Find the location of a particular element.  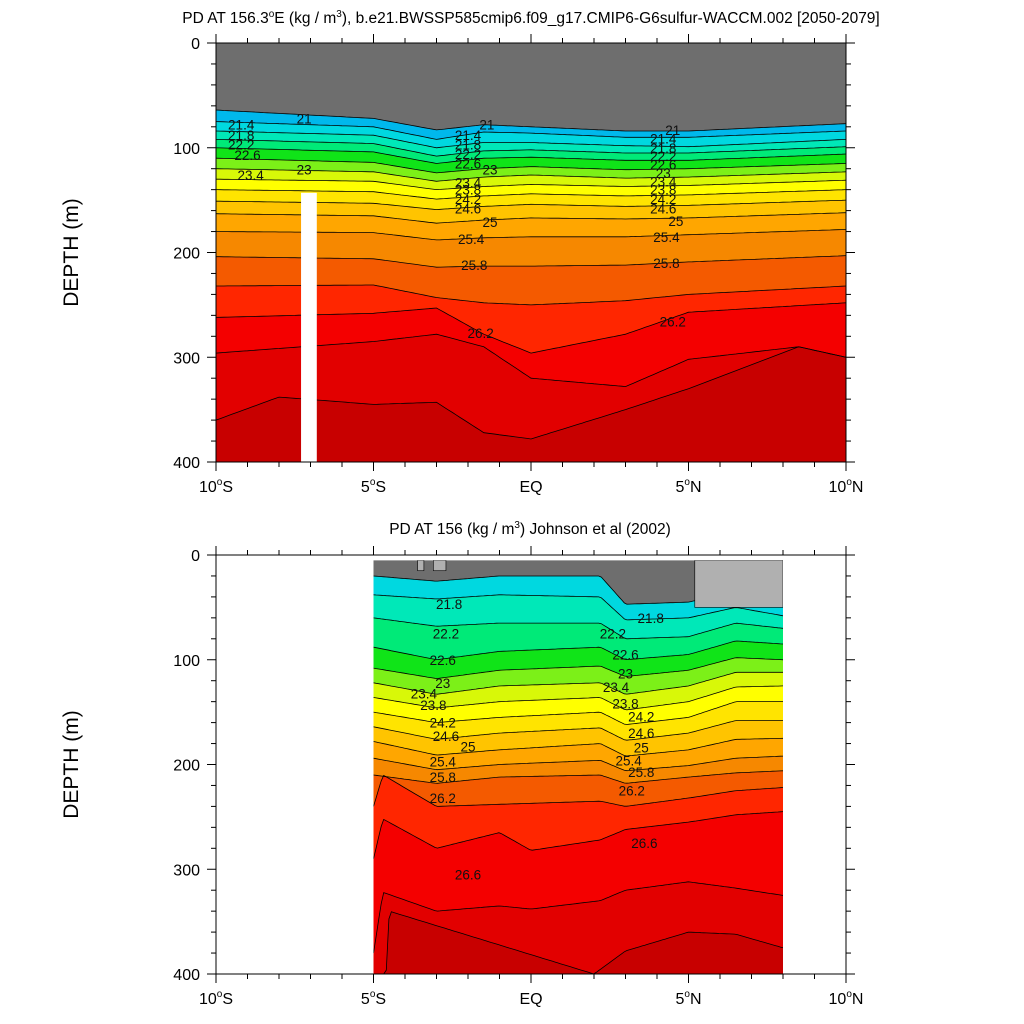

missing-data-patch is located at coordinates (738, 584).